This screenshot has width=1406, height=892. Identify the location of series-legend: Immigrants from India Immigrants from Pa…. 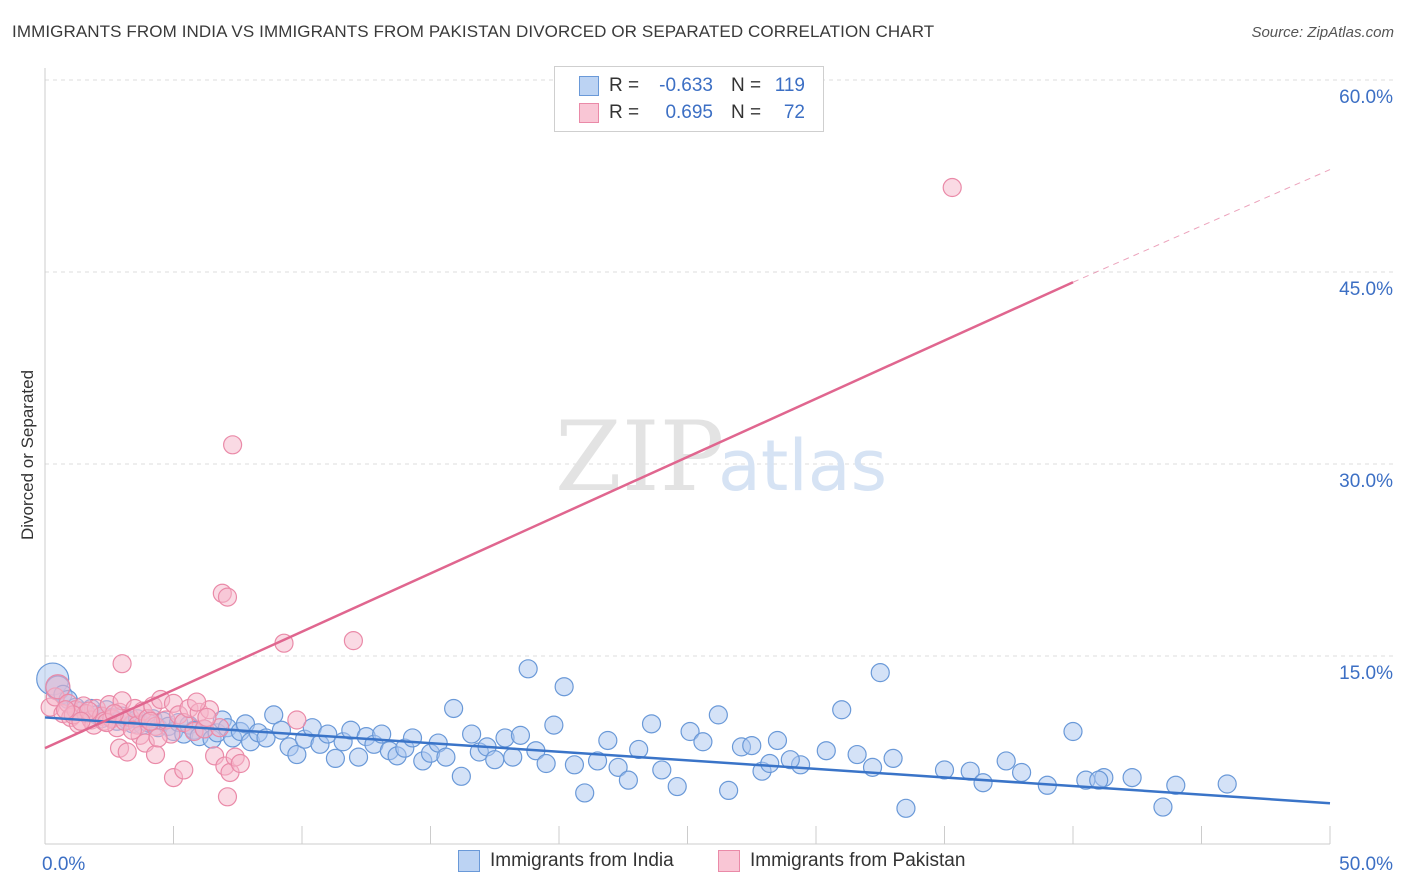
(703, 864).